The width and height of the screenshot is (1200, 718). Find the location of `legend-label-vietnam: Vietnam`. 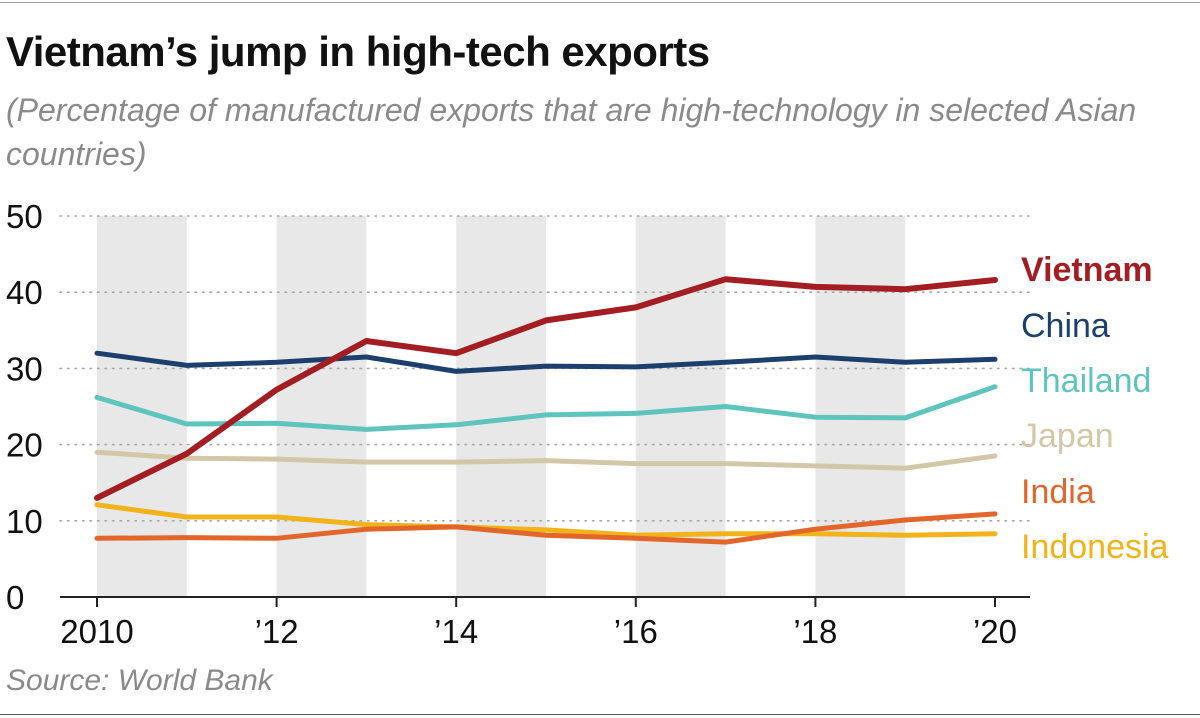

legend-label-vietnam: Vietnam is located at coordinates (1087, 270).